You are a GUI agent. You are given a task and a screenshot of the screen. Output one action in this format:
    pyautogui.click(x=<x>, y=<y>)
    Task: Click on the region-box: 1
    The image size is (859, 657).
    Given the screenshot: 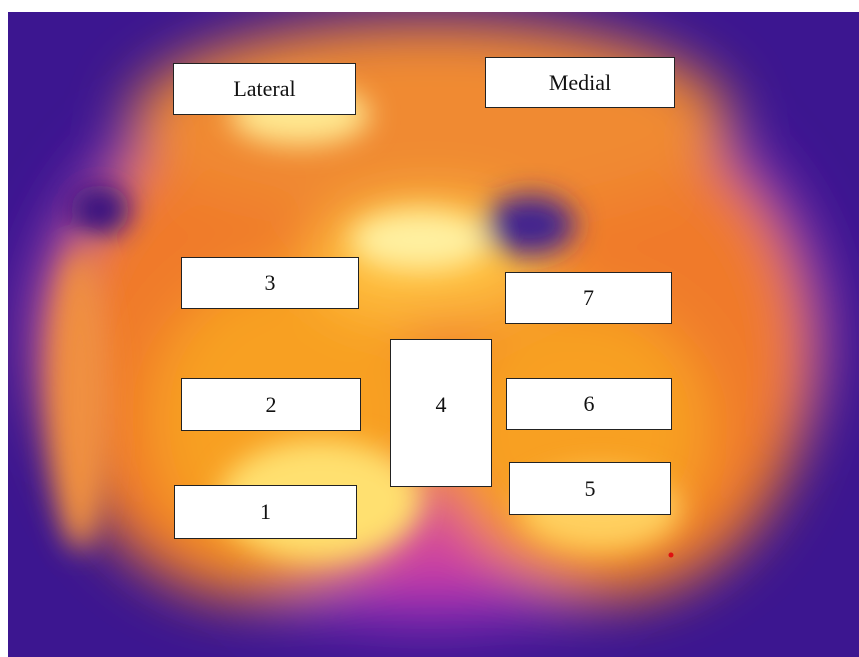 What is the action you would take?
    pyautogui.click(x=265, y=512)
    